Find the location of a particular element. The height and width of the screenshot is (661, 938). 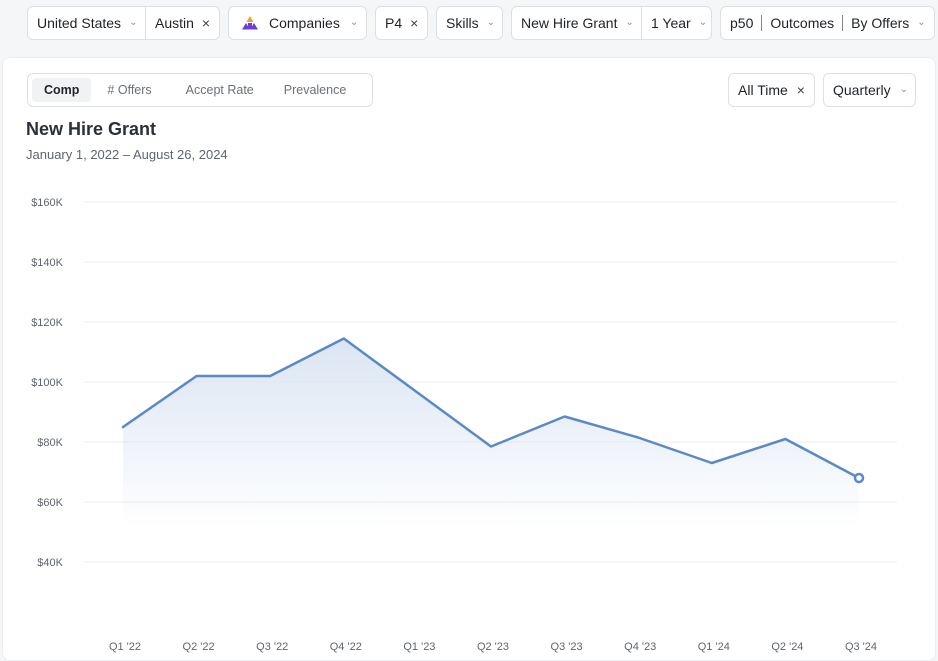

y-tick-label: $100K is located at coordinates (47, 383).